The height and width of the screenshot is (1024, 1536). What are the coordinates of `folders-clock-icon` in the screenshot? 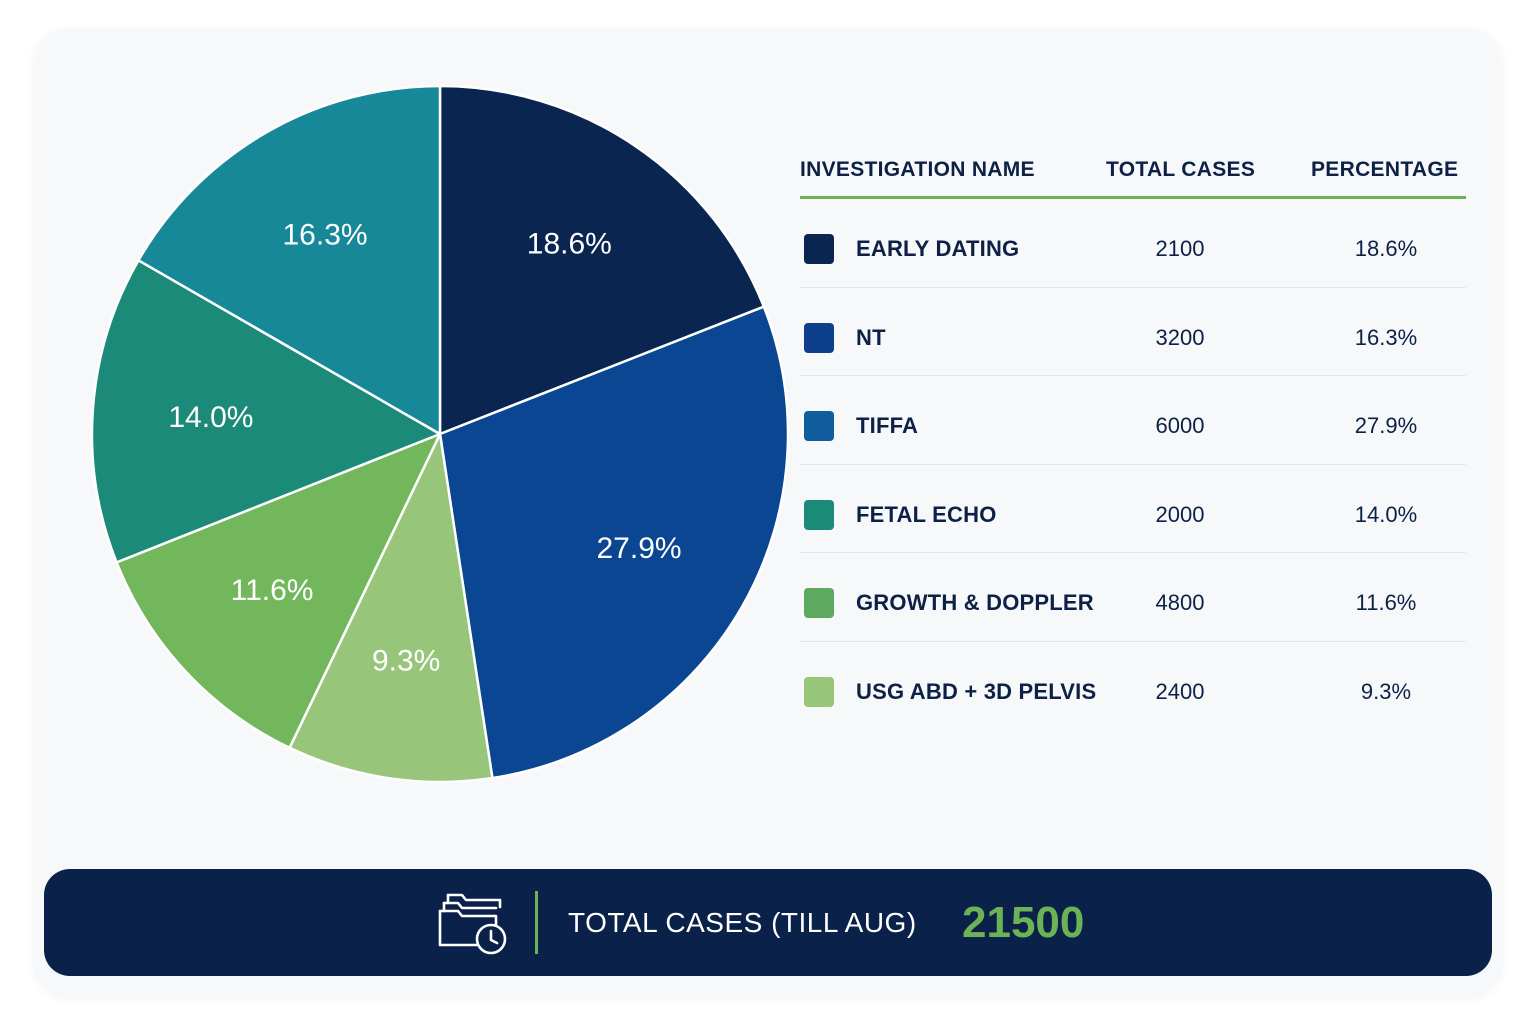 It's located at (475, 923).